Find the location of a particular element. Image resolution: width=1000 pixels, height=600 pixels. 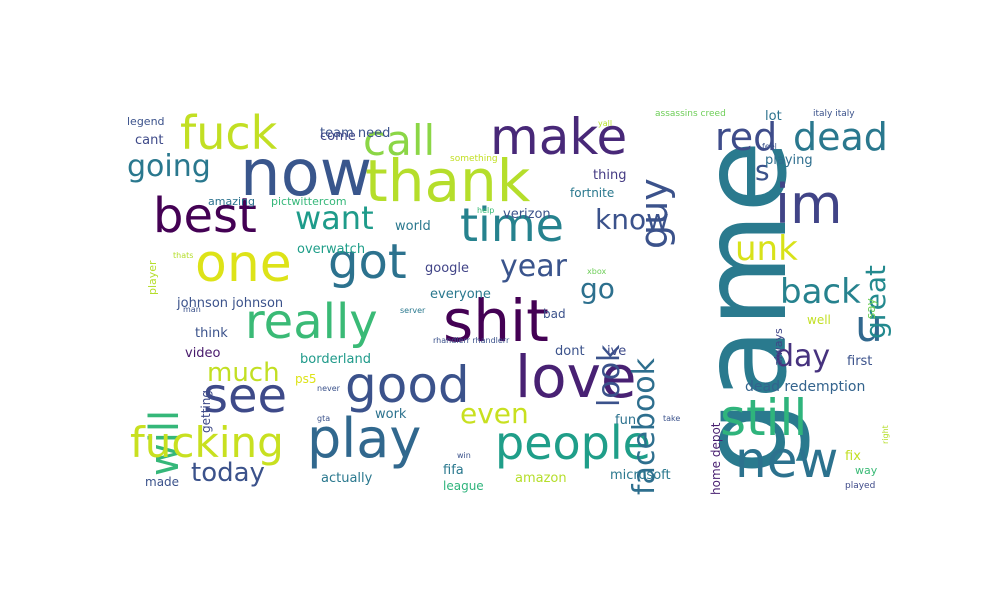

cloud-word: good is located at coordinates (407, 385).